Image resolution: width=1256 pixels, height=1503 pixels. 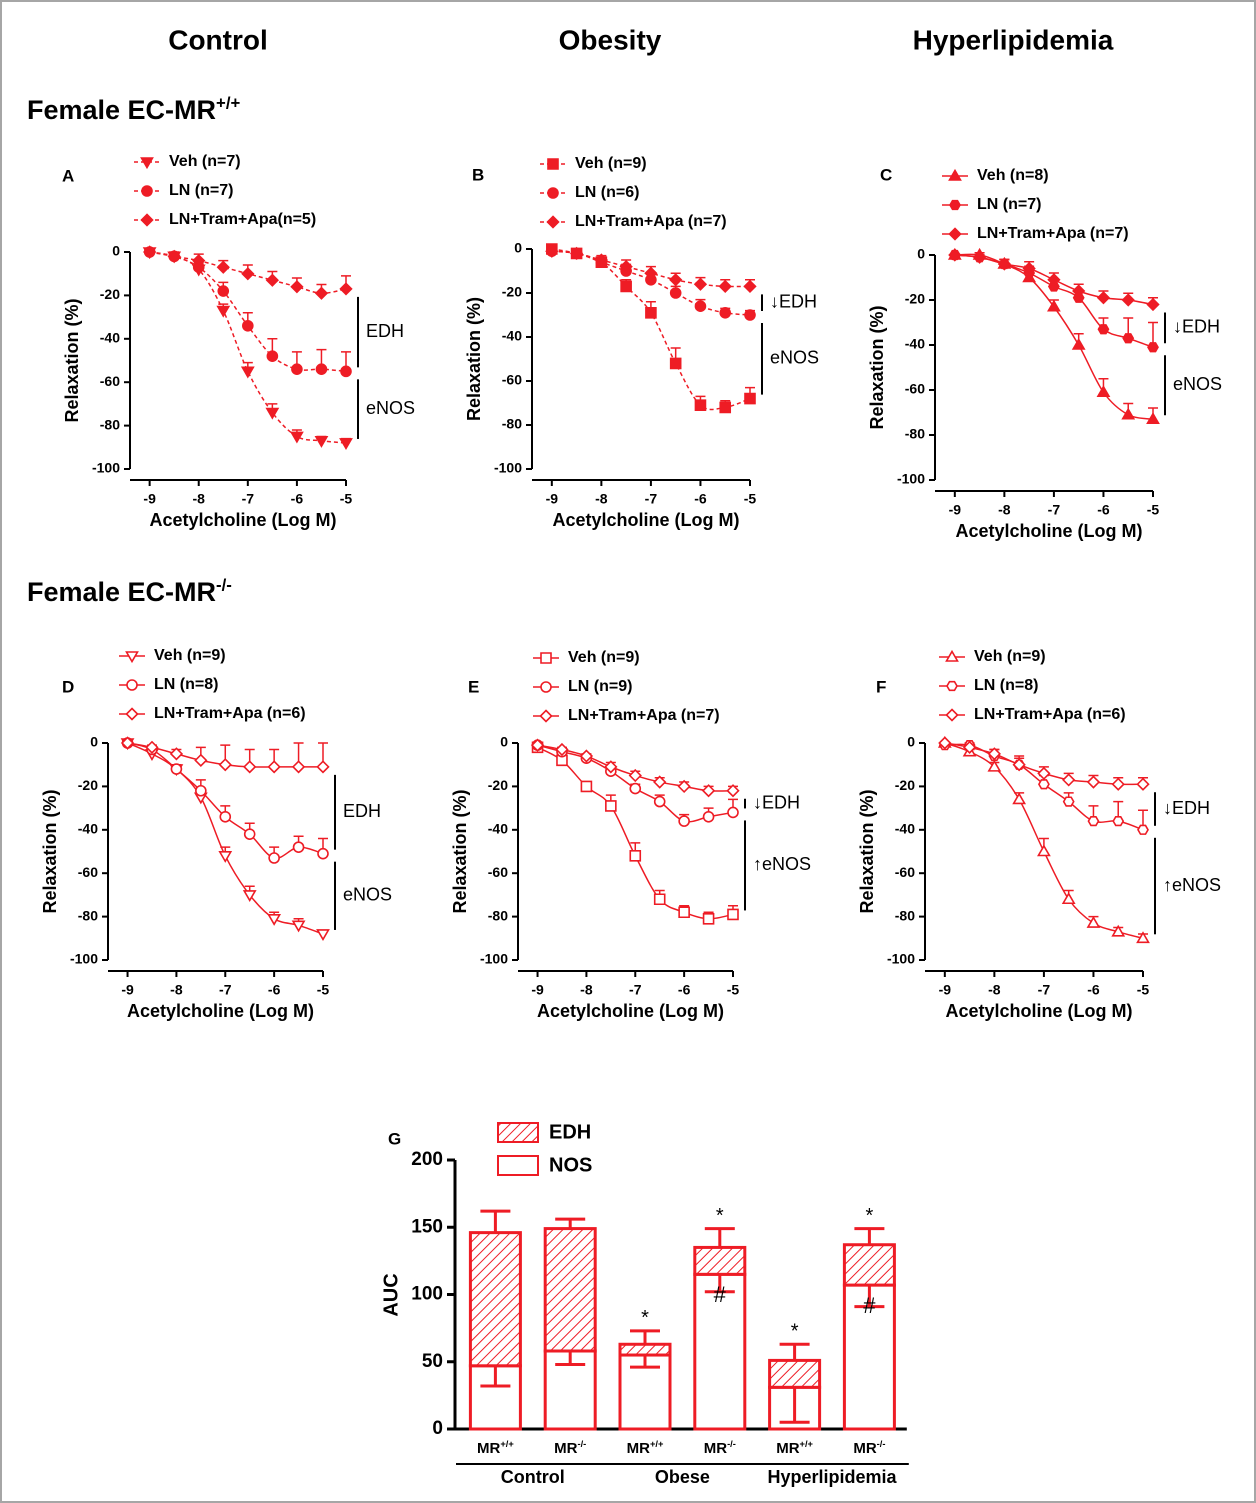 What do you see at coordinates (68, 175) in the screenshot?
I see `panel-label: A` at bounding box center [68, 175].